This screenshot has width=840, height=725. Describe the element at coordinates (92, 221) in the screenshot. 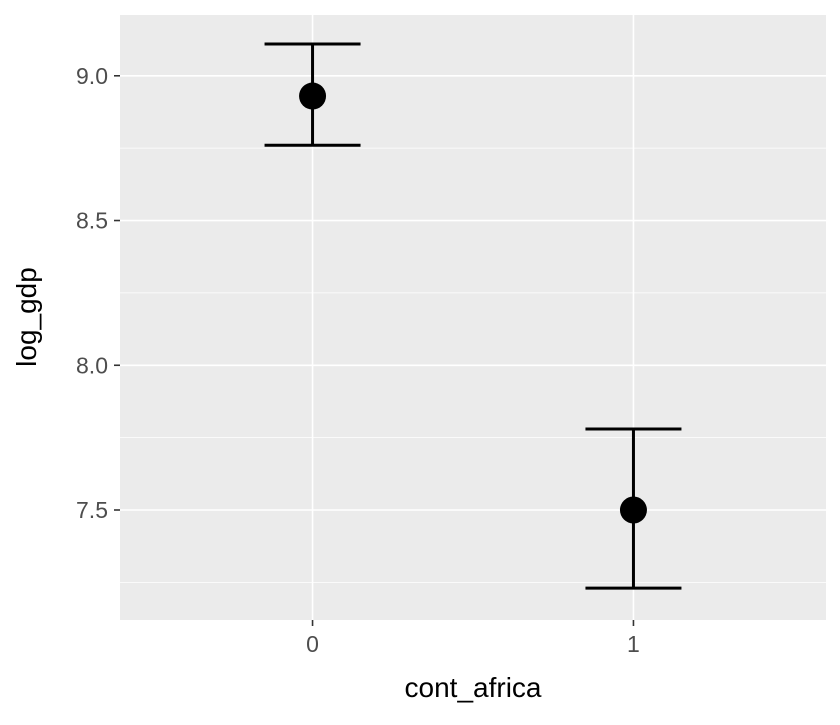

I see `y-tick-label: 8.5` at that location.